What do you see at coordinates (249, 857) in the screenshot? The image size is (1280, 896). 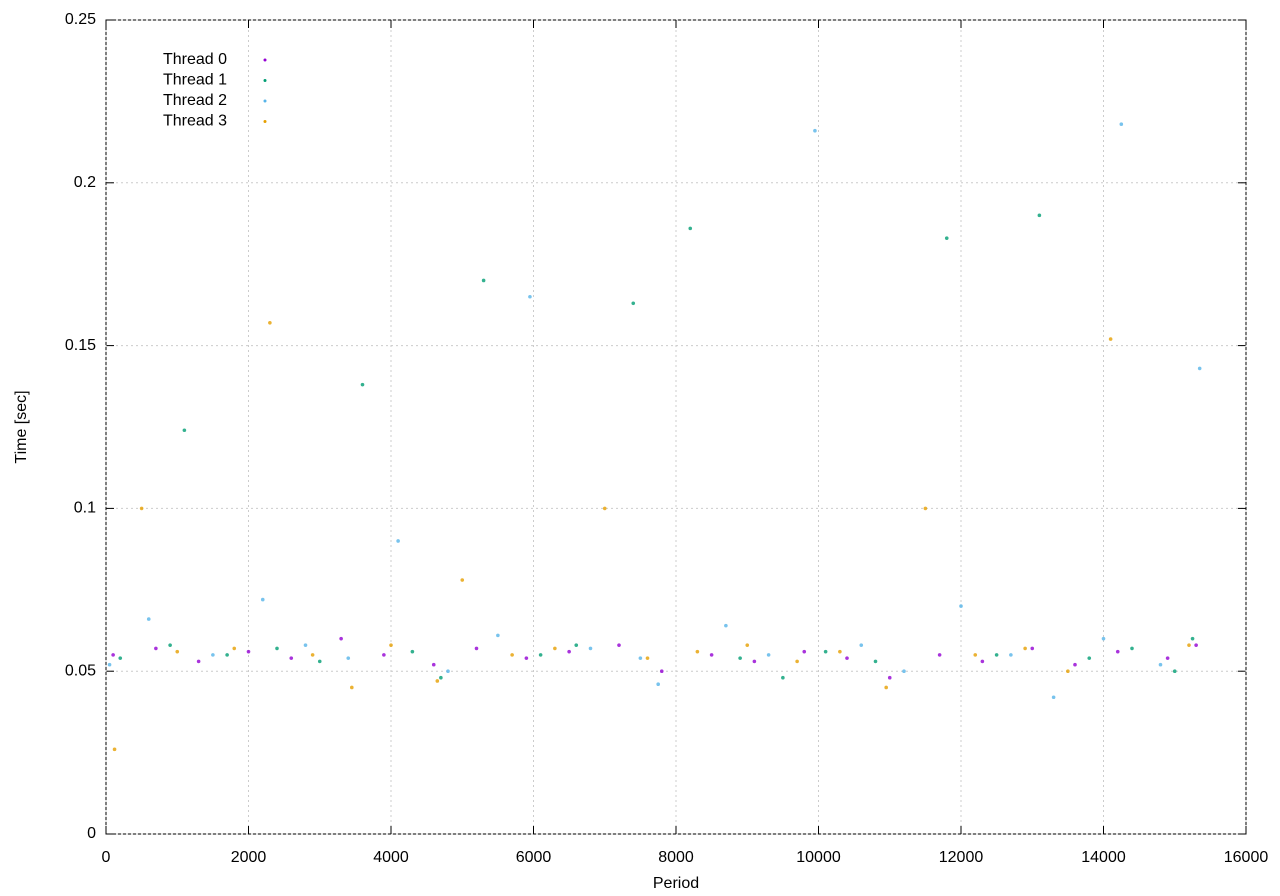 I see `x-tick-label: 2000` at bounding box center [249, 857].